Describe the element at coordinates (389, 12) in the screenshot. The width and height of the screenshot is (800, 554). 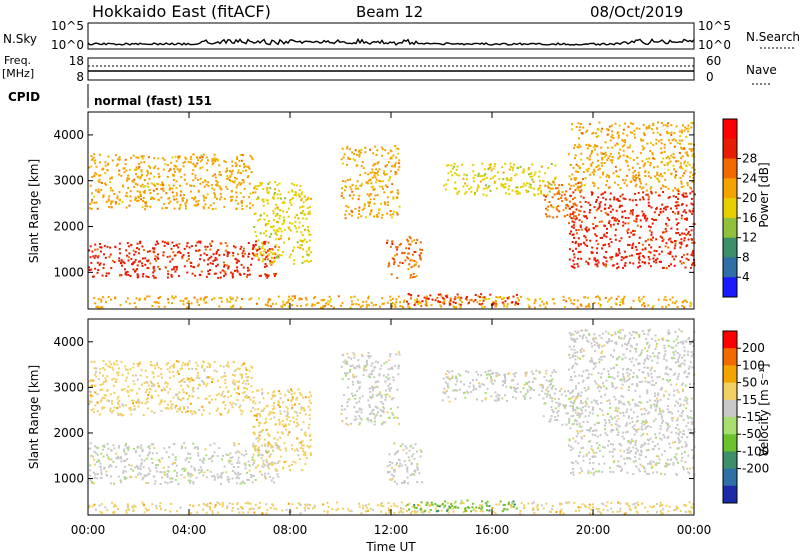
I see `beam-label: Beam 12` at that location.